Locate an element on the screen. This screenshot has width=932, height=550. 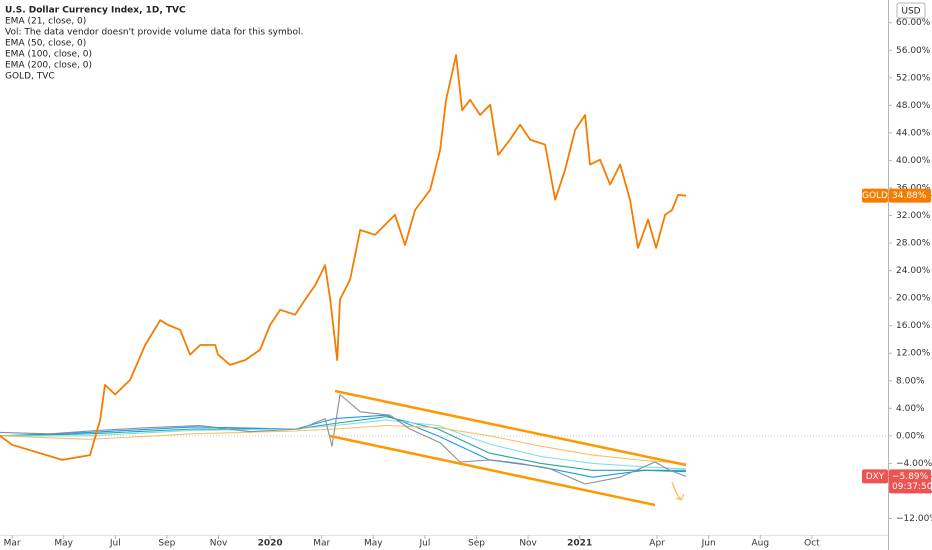
y-tick-label: 20.00% is located at coordinates (913, 299).